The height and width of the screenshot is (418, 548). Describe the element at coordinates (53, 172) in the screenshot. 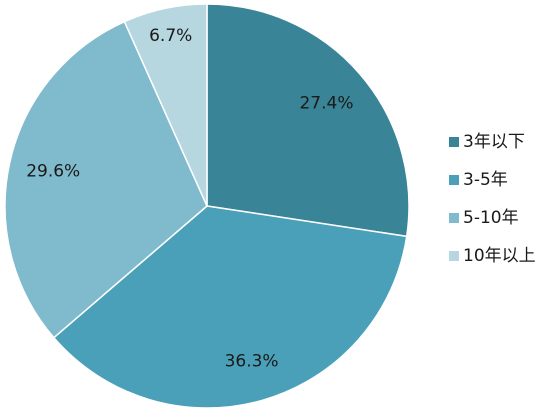

I see `pie-slice-label-2: 29.6%` at that location.